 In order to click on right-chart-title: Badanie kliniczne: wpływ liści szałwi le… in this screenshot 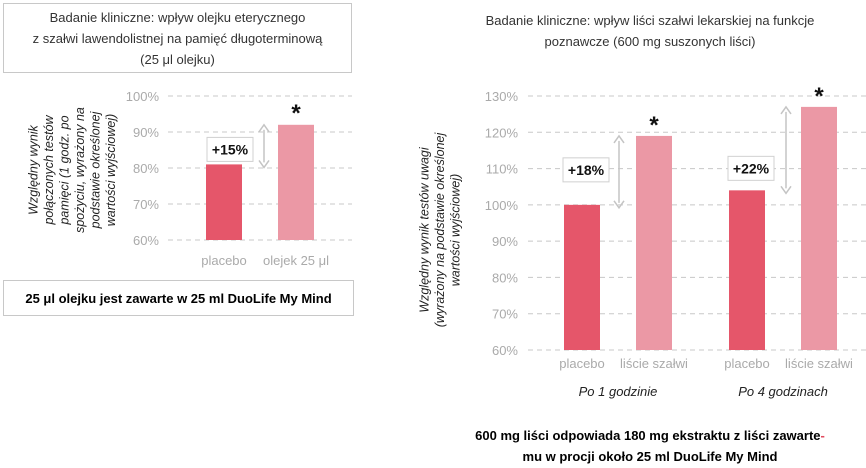, I will do `click(650, 31)`.